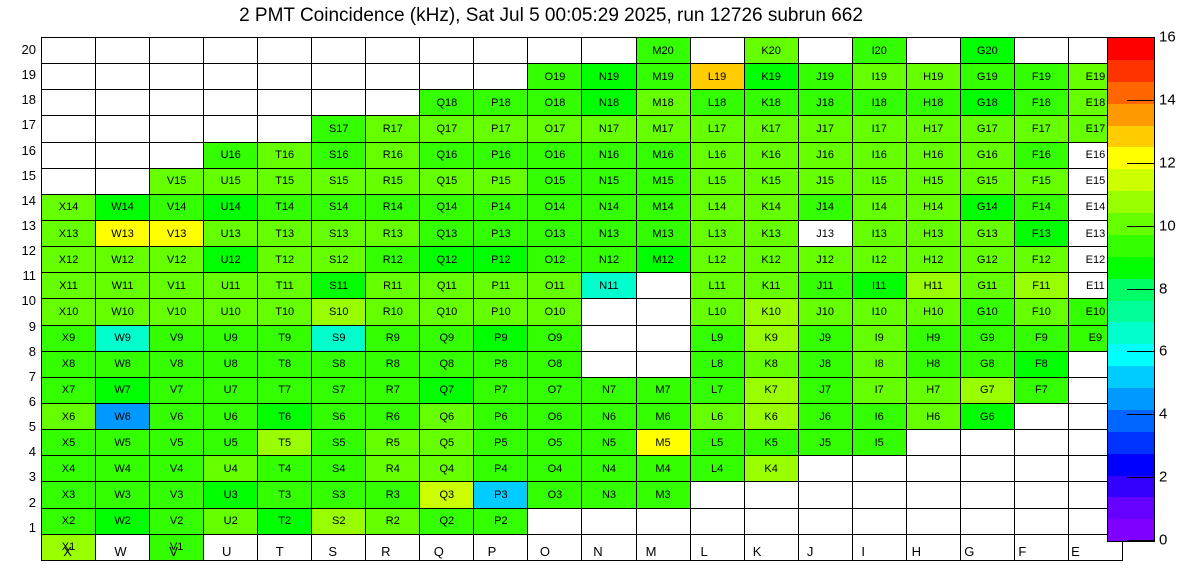 The width and height of the screenshot is (1196, 572). What do you see at coordinates (717, 416) in the screenshot?
I see `heatmap-cell-L6: L6` at bounding box center [717, 416].